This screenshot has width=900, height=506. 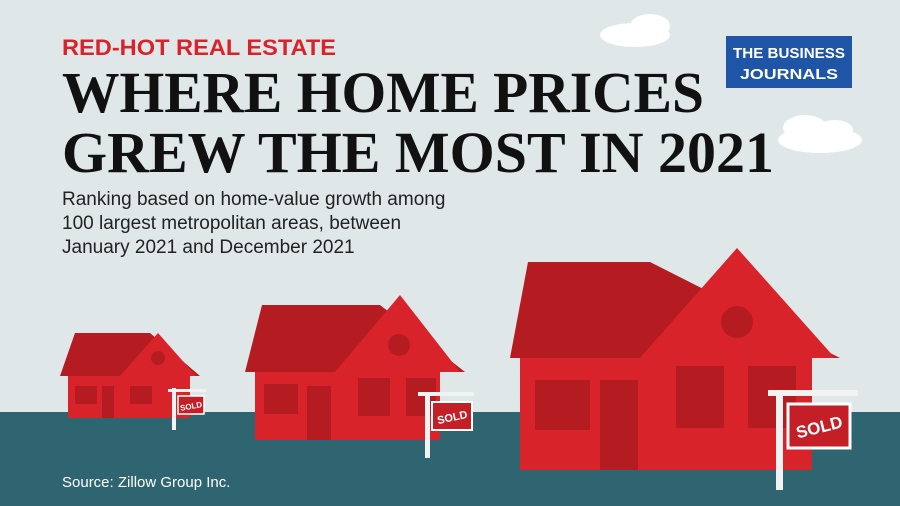 I want to click on sign-large: SOLD, so click(x=813, y=440).